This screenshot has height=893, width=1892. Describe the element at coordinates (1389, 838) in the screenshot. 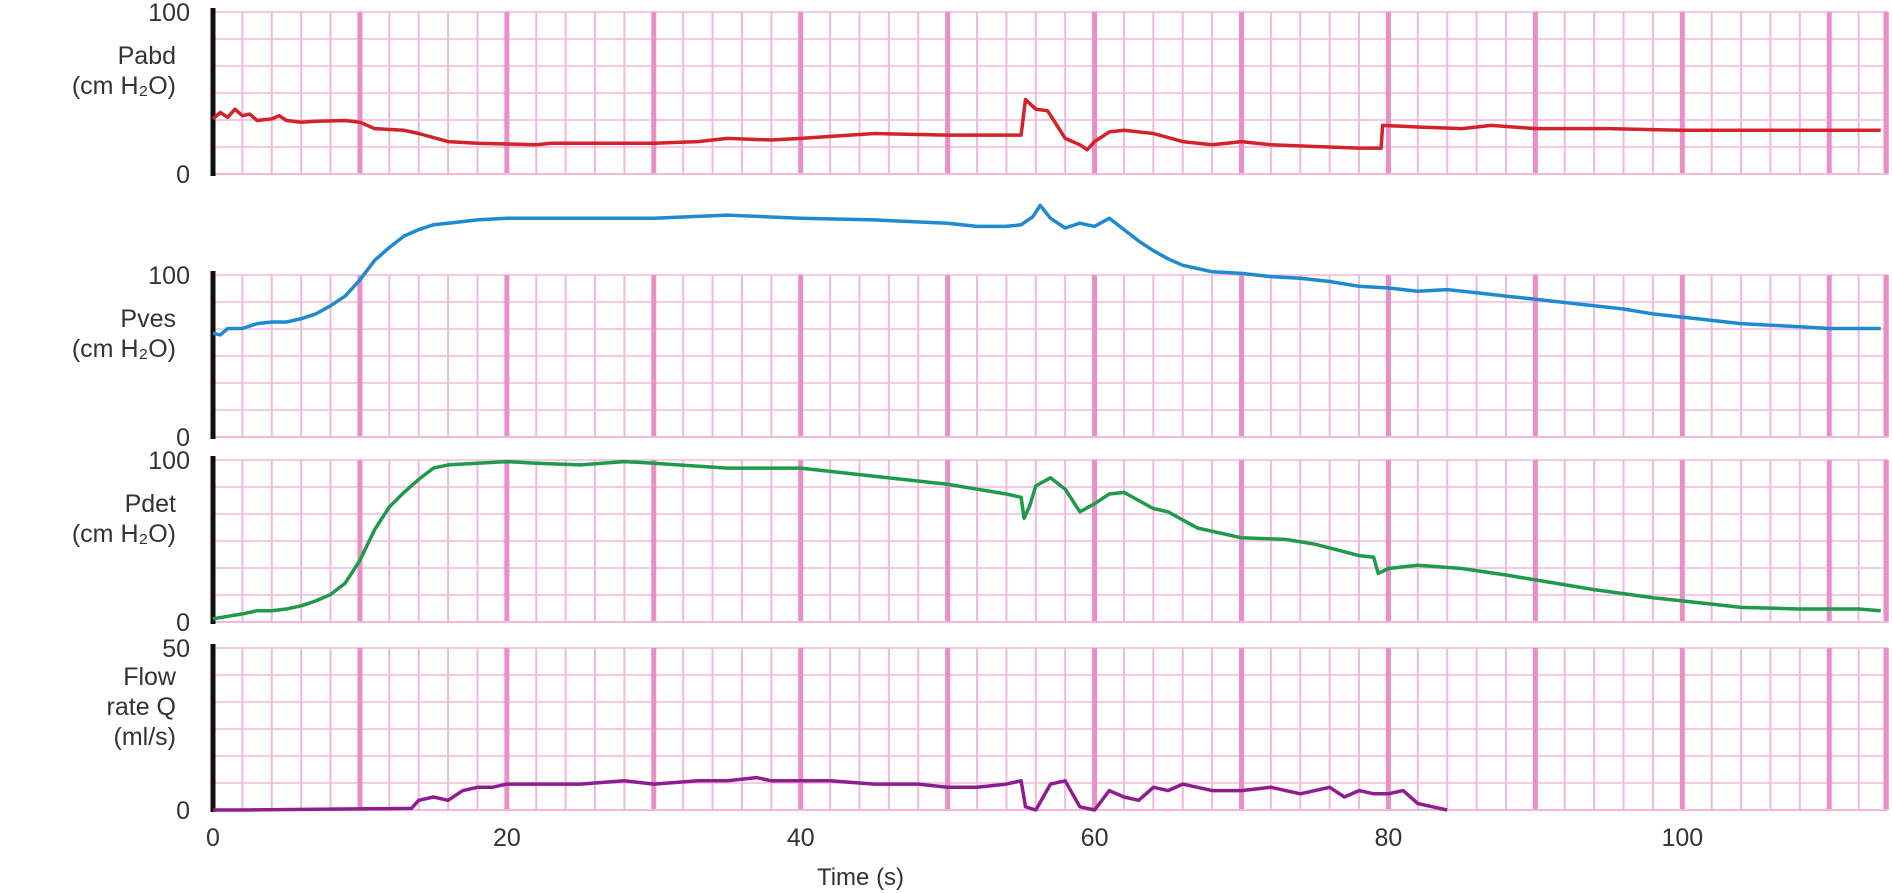

I see `x-tick-label: 80` at that location.